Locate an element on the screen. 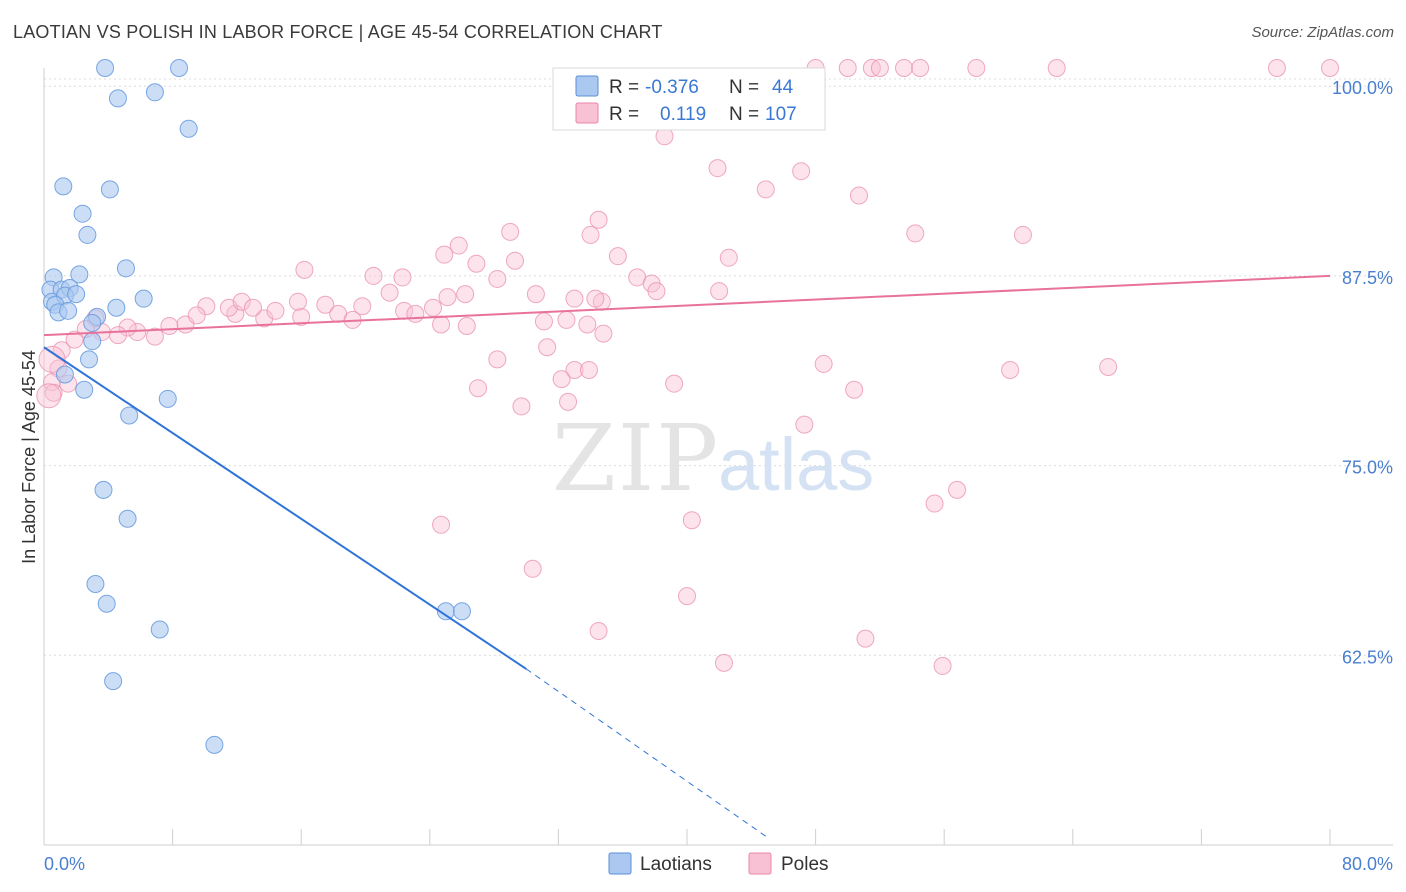 The width and height of the screenshot is (1406, 892). watermark: ZIP atlas is located at coordinates (713, 458).